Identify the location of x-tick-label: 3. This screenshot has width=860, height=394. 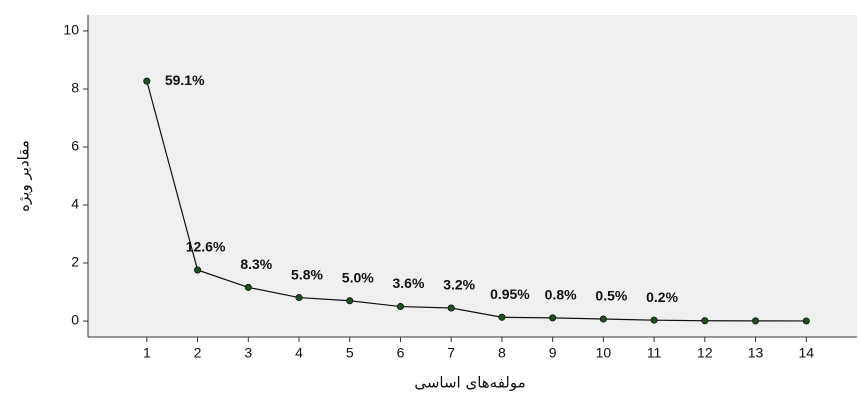
(248, 353).